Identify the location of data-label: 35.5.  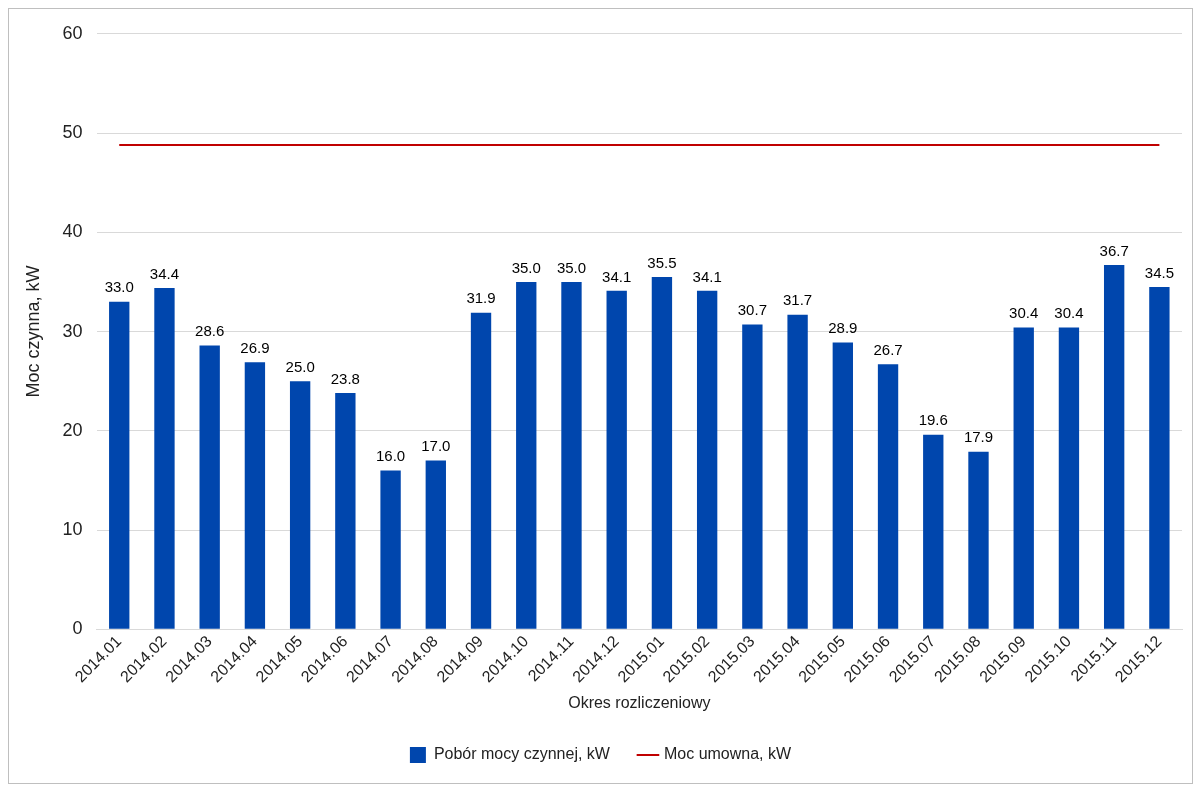
(662, 262).